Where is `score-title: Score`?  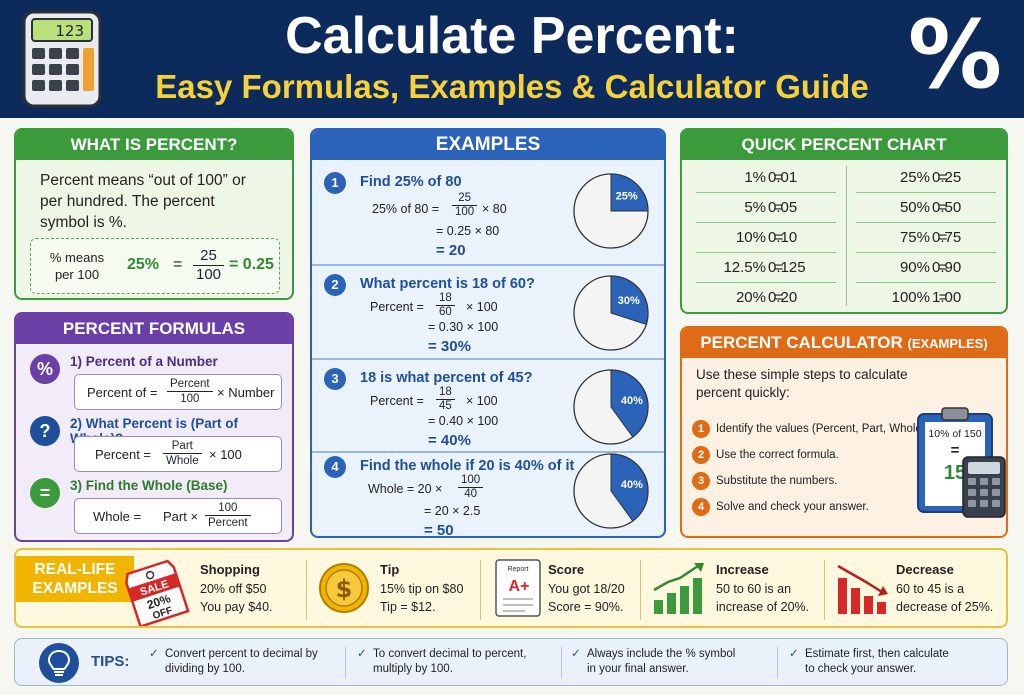 score-title: Score is located at coordinates (566, 569).